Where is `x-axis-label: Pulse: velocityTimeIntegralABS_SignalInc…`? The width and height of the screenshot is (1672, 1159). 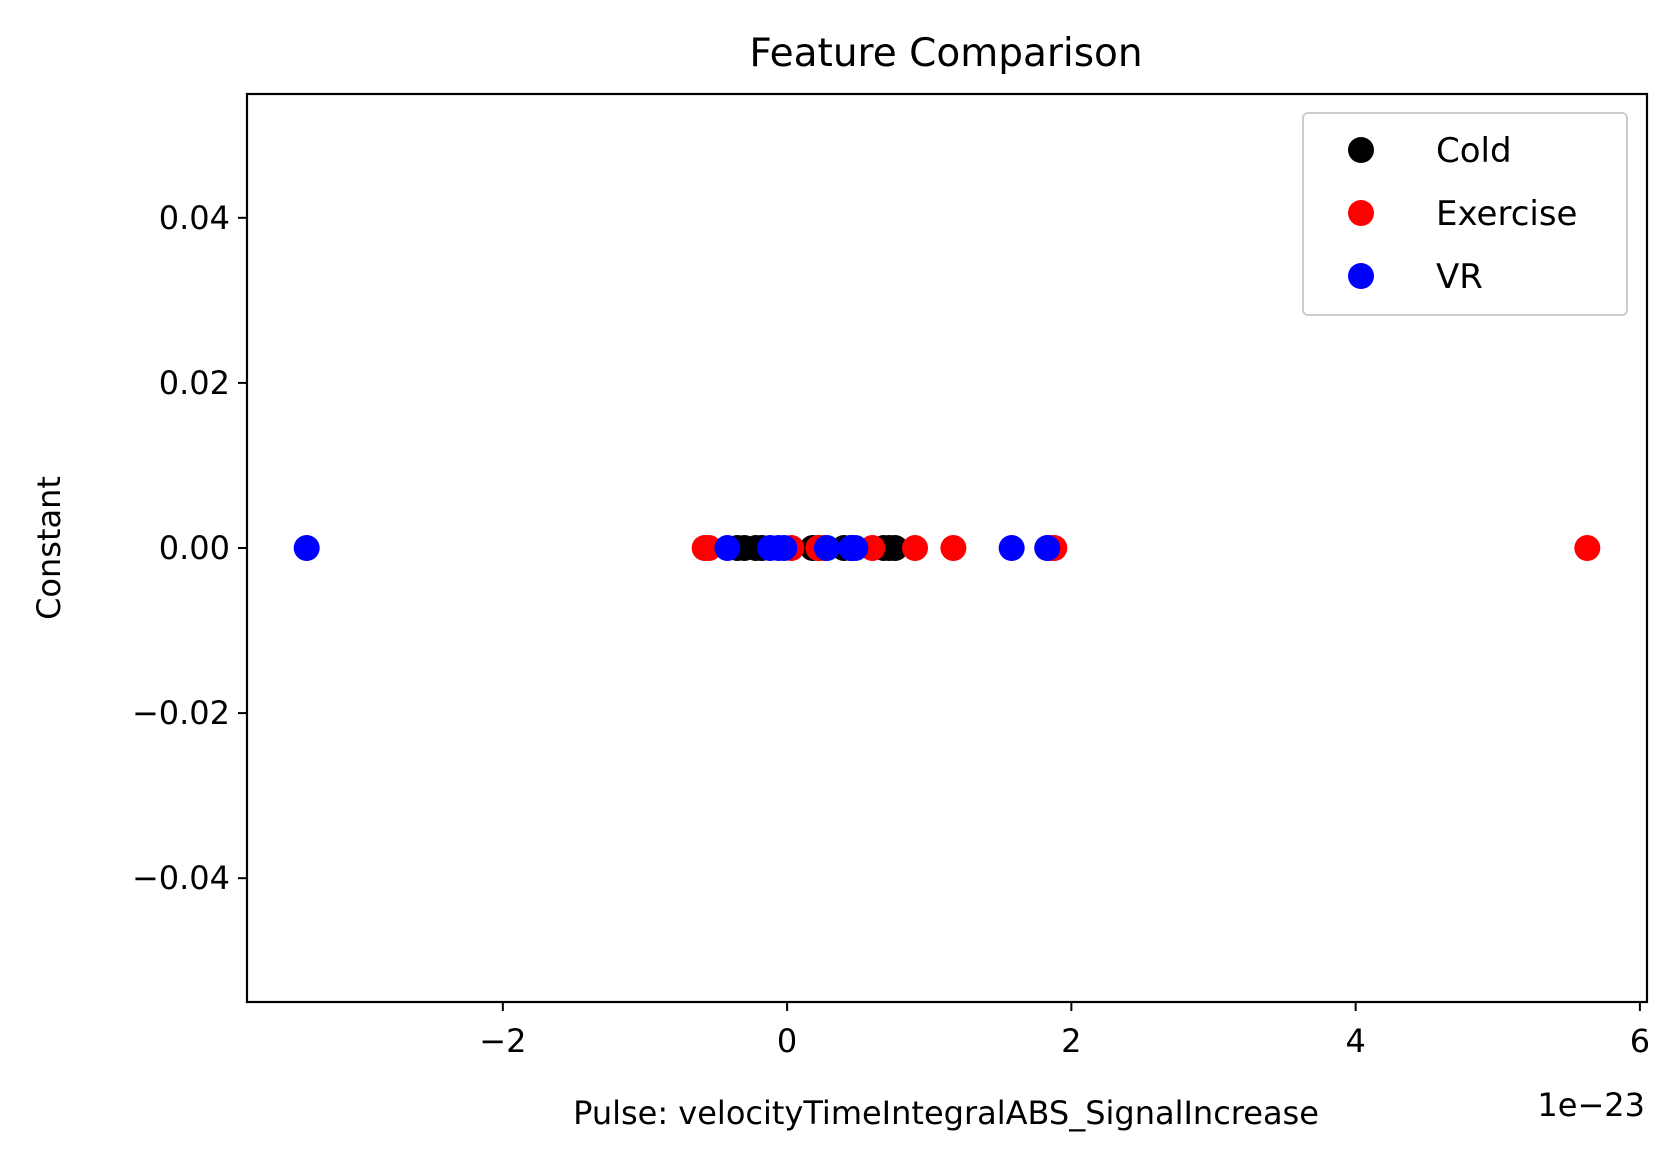 x-axis-label: Pulse: velocityTimeIntegralABS_SignalInc… is located at coordinates (946, 1113).